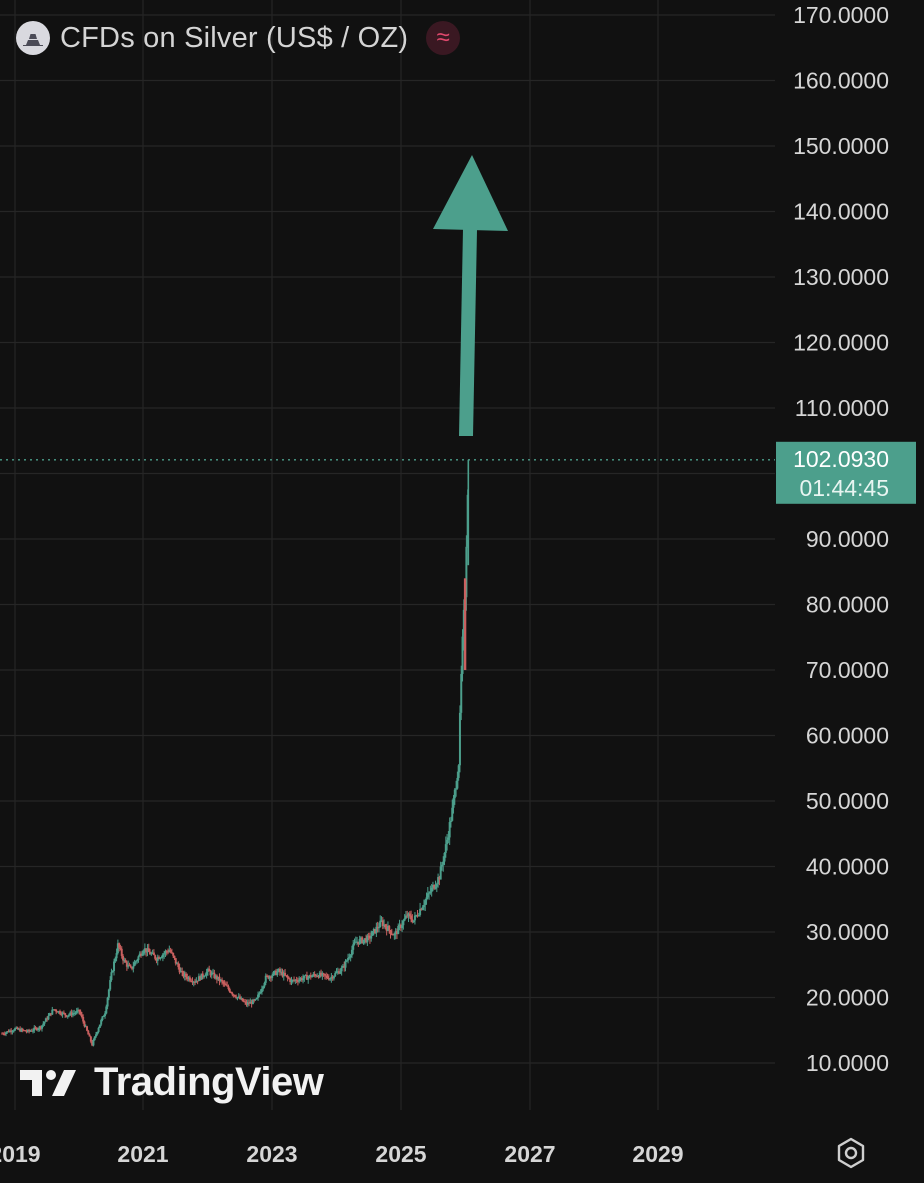 The height and width of the screenshot is (1183, 924). What do you see at coordinates (271, 1154) in the screenshot?
I see `x-tick-label: 2023` at bounding box center [271, 1154].